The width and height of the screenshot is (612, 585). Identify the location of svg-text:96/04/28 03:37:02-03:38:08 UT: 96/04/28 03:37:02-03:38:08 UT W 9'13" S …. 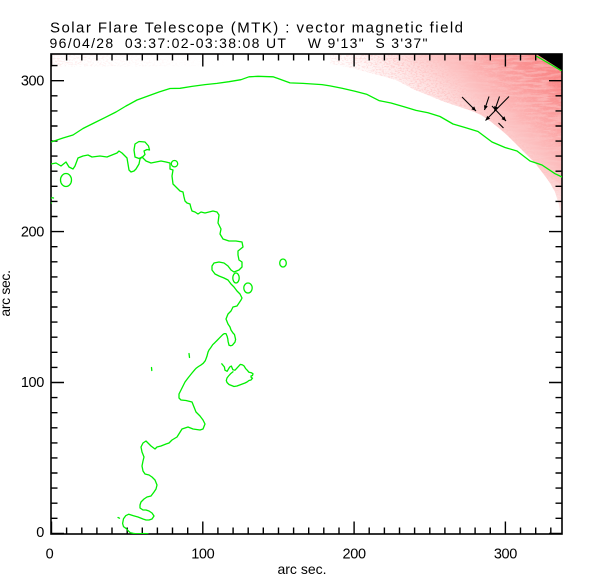
(239, 43).